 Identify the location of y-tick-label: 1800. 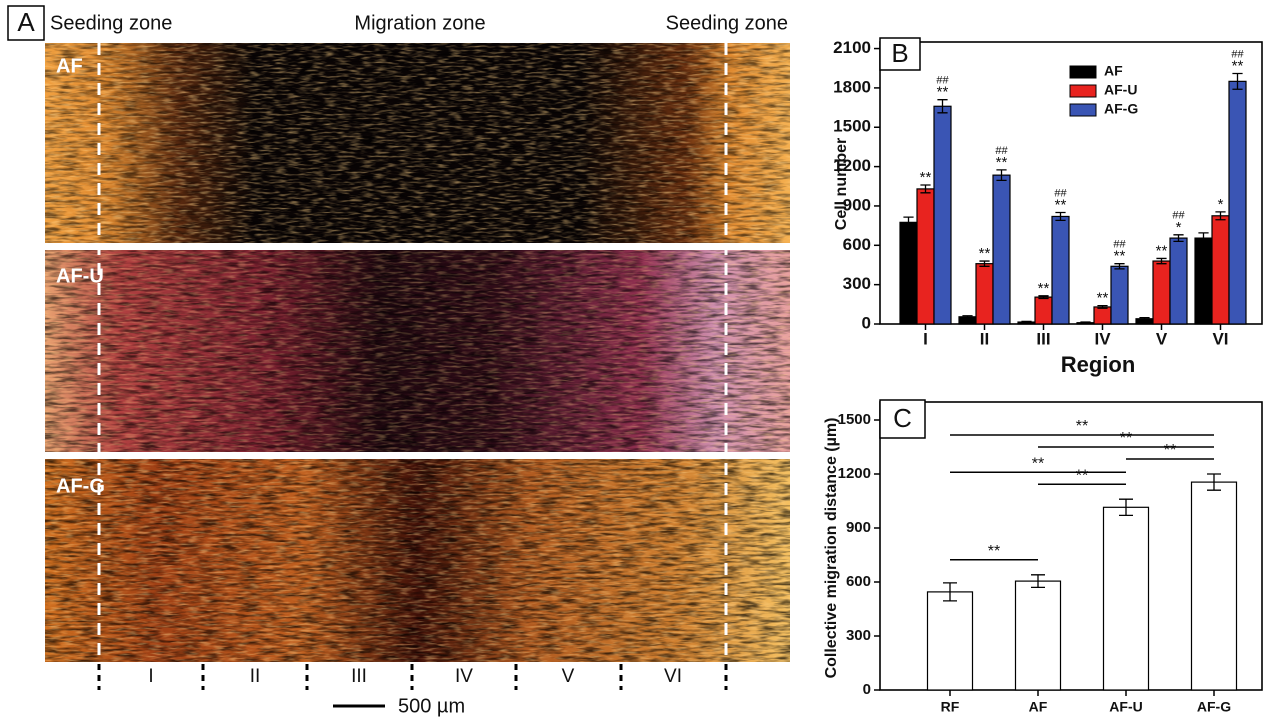
(852, 86).